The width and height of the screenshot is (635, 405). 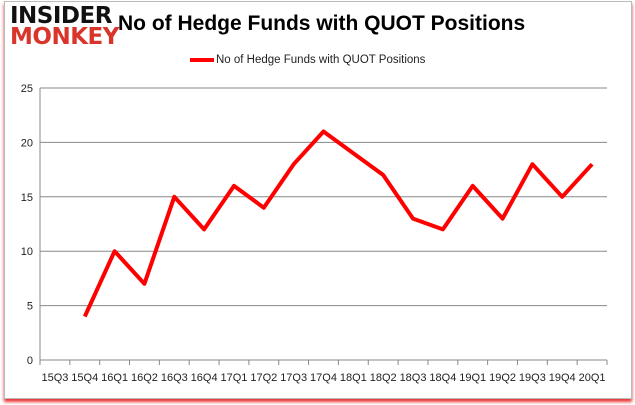 I want to click on x-tick-label: 18Q3, so click(x=413, y=378).